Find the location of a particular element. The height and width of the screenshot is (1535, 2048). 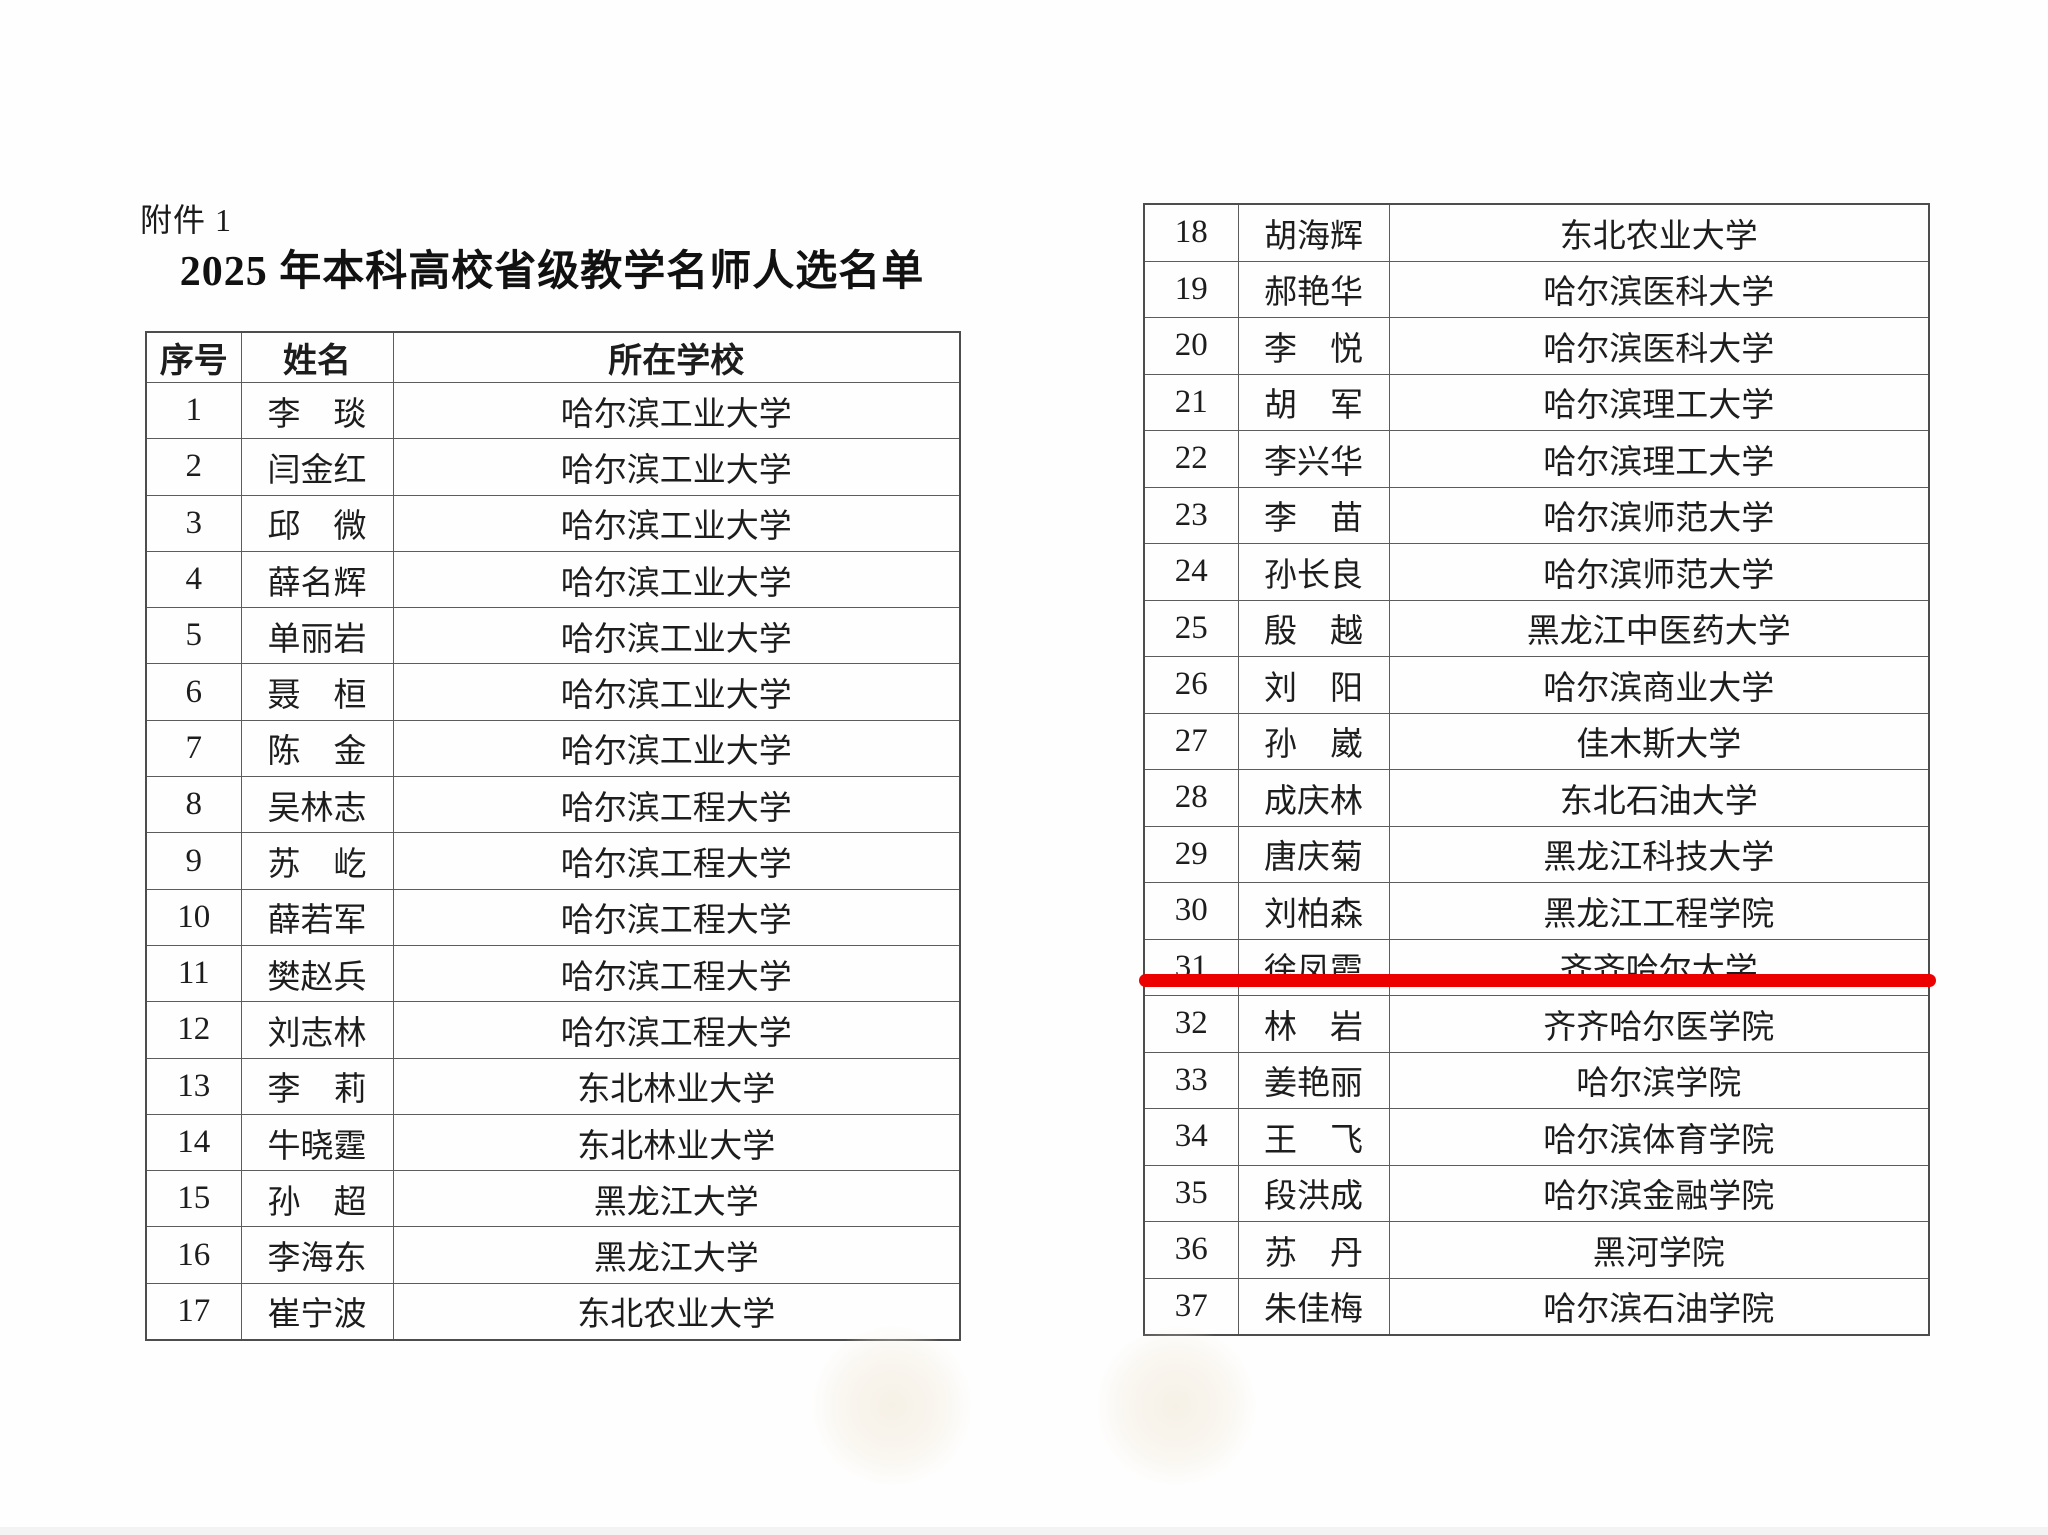

row-name: 殷 越 is located at coordinates (1313, 628).